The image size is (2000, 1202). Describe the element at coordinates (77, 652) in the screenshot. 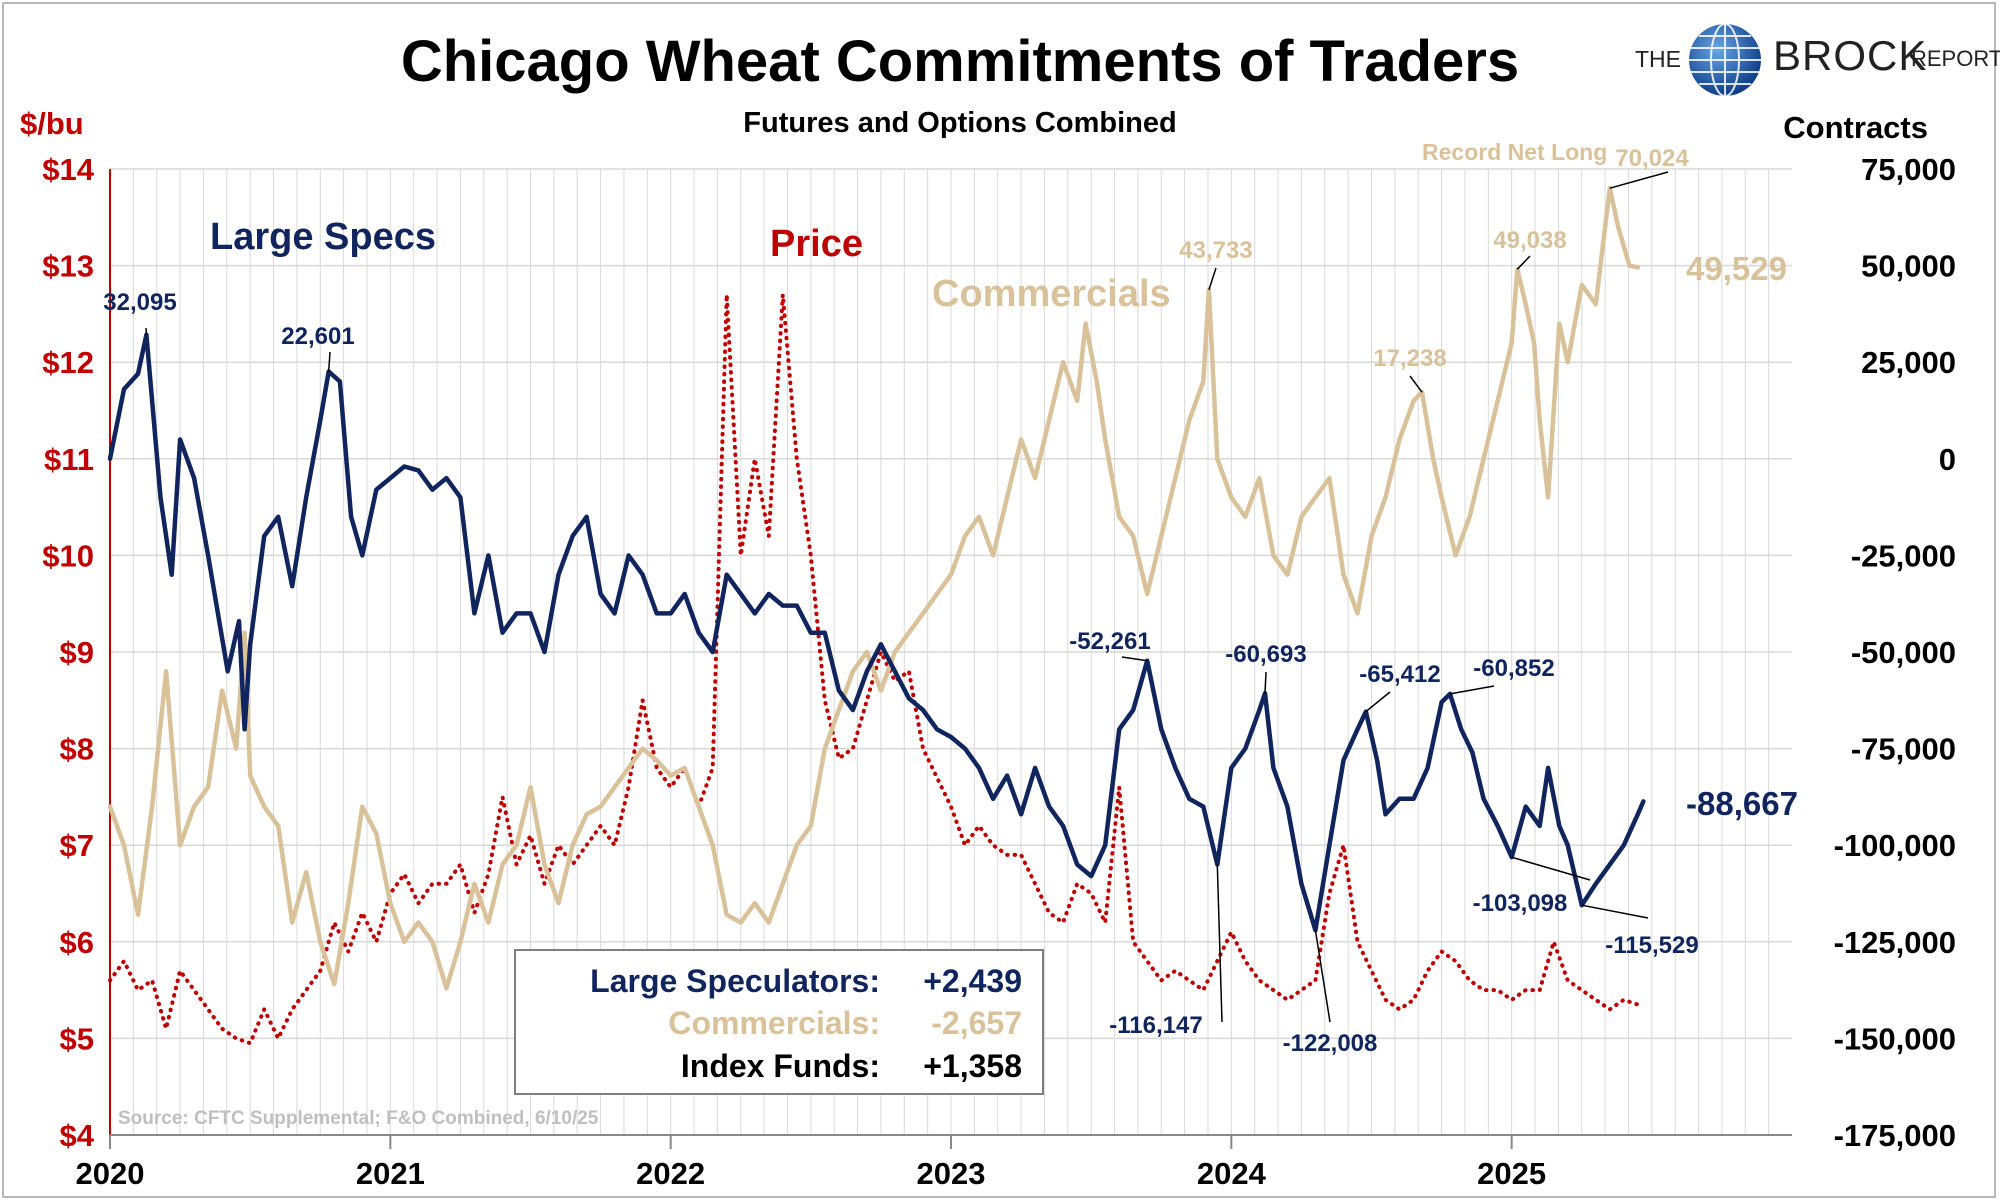

I see `left-tick-label: $9` at that location.